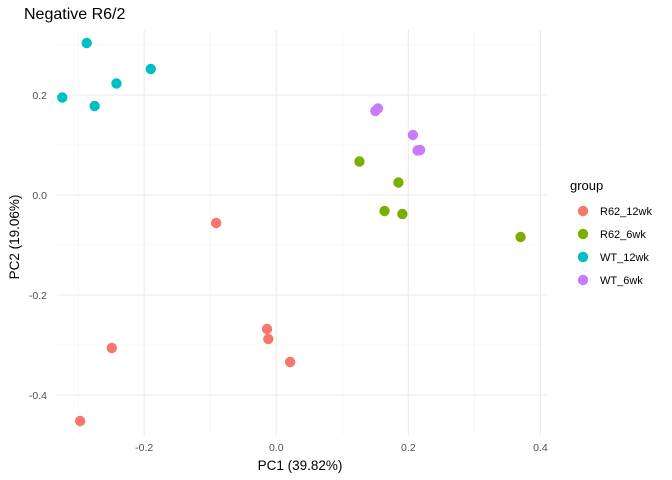 The width and height of the screenshot is (672, 480). I want to click on legend-key-r62-6wk, so click(583, 234).